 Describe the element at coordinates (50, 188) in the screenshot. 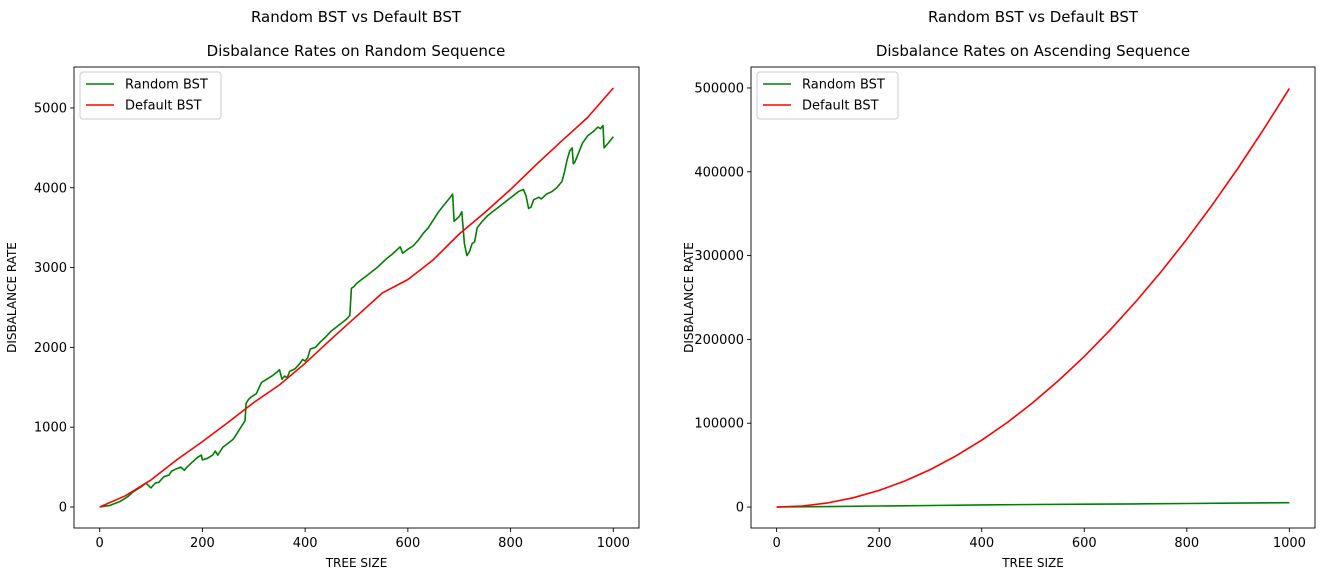

I see `y-tick-label: 4000` at that location.